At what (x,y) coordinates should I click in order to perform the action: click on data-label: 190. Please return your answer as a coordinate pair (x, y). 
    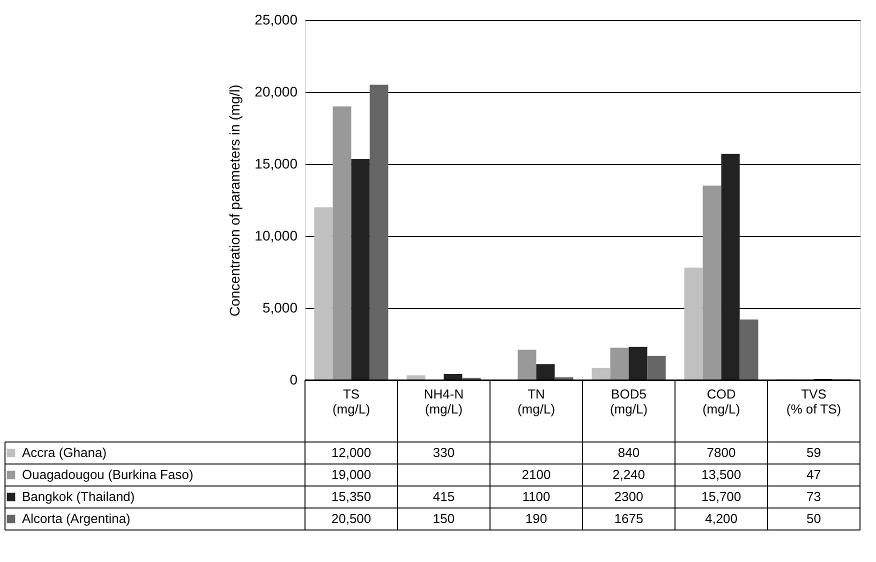
    Looking at the image, I should click on (536, 518).